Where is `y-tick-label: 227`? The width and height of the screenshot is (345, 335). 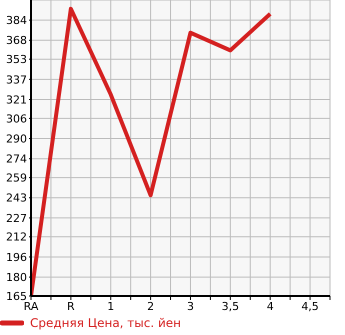 y-tick-label: 227 is located at coordinates (16, 218).